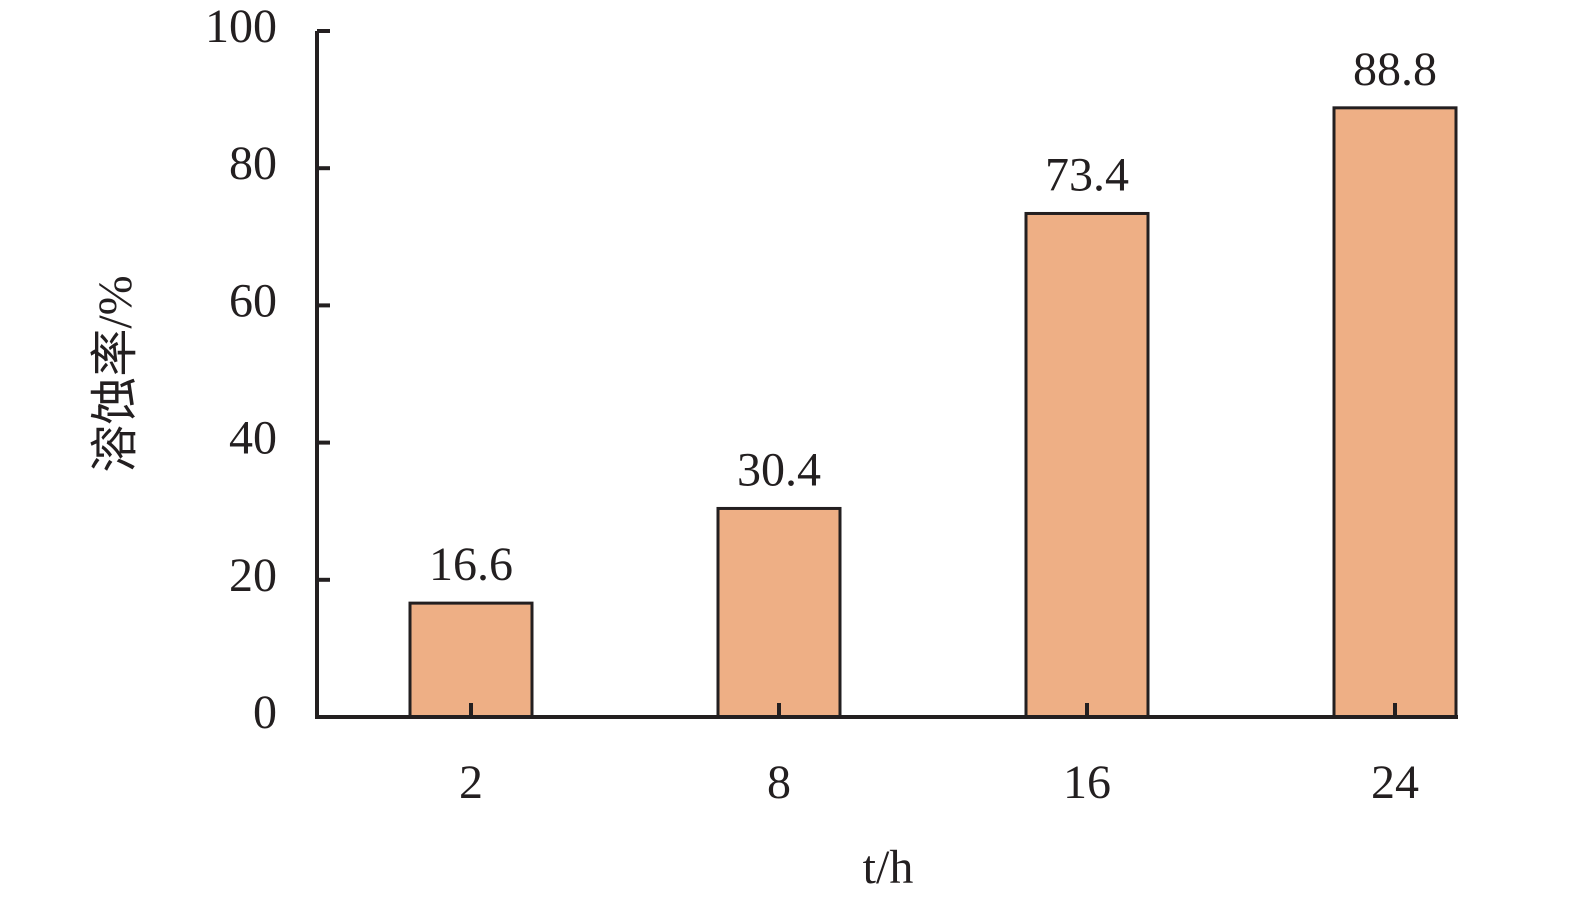  Describe the element at coordinates (253, 438) in the screenshot. I see `y-tick-label: 40` at that location.